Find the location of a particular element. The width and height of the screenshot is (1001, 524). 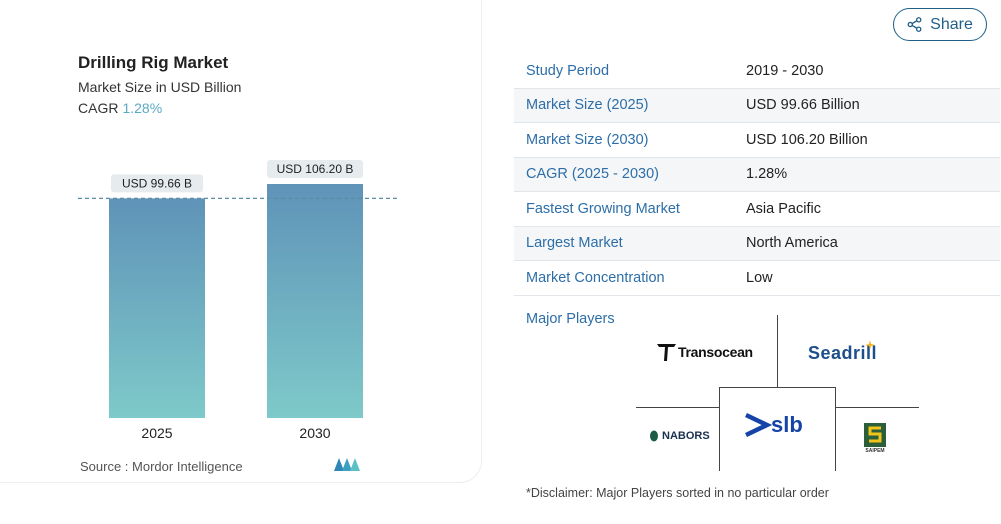

mordor-intelligence-logo-icon is located at coordinates (347, 464).